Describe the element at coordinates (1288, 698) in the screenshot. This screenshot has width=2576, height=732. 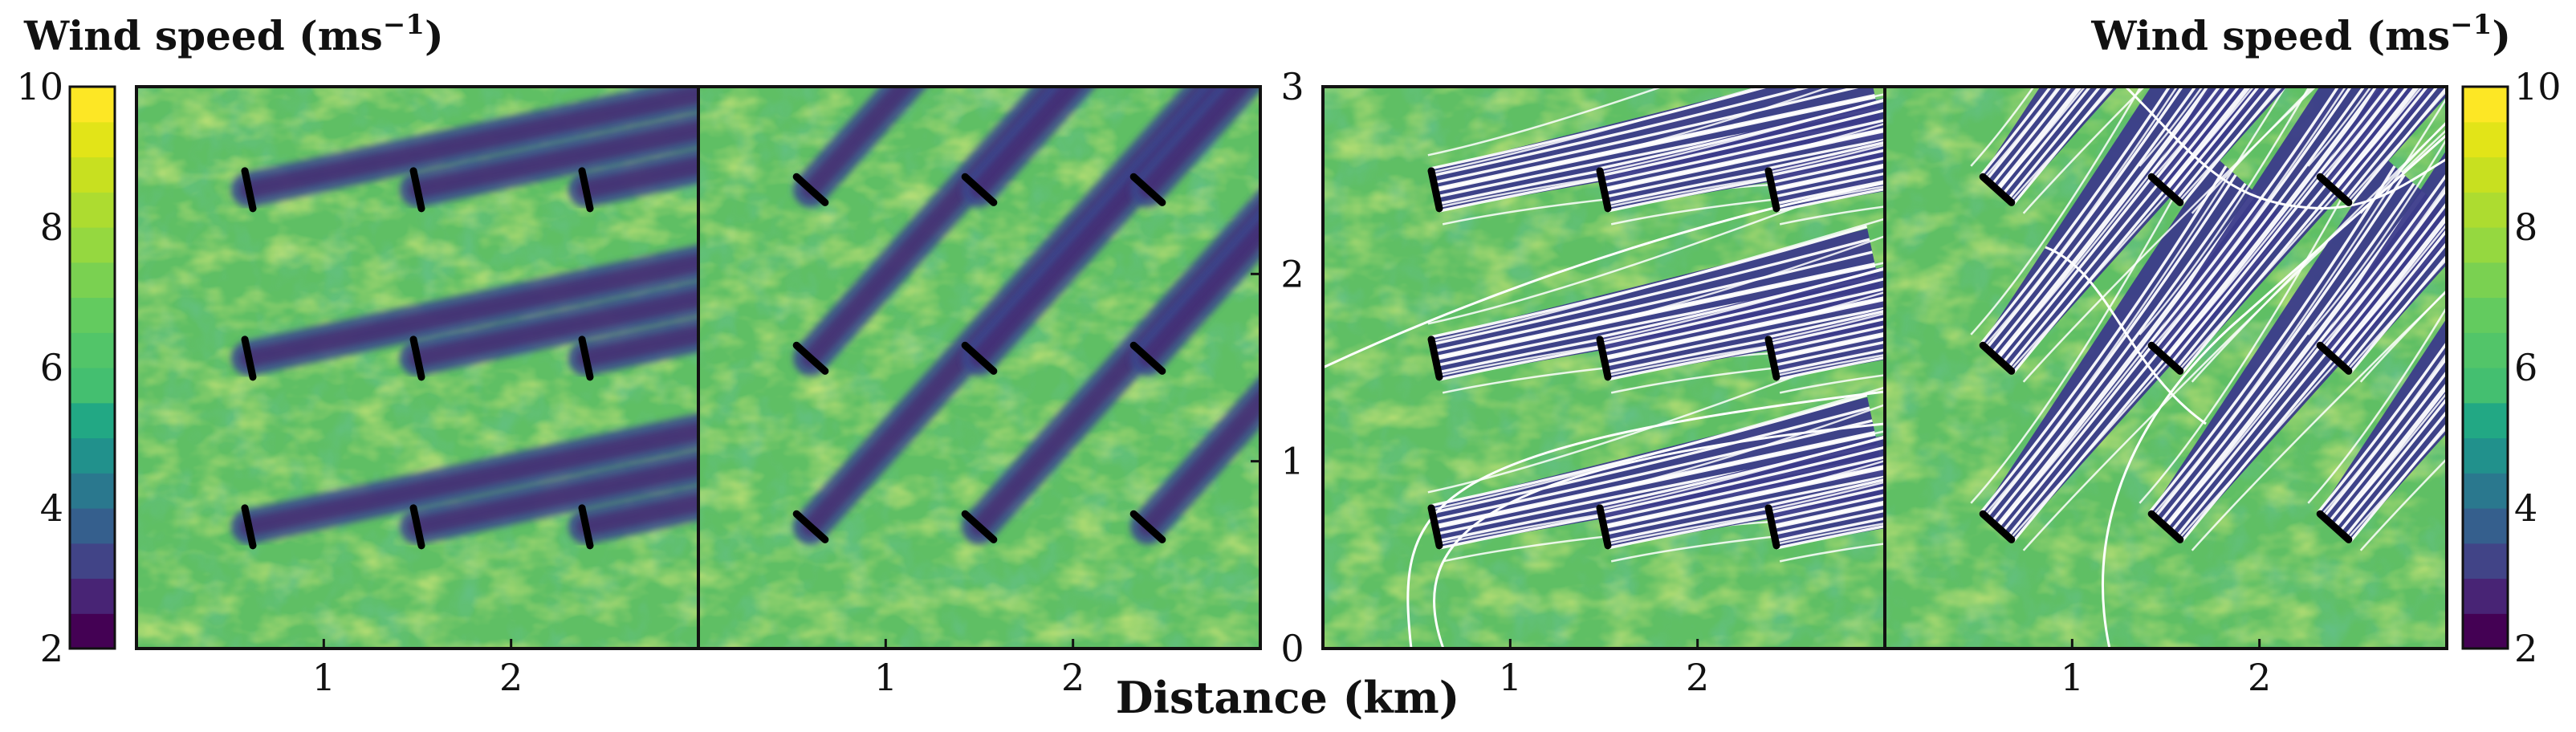
I see `x-axis-label: Distance (km)` at that location.